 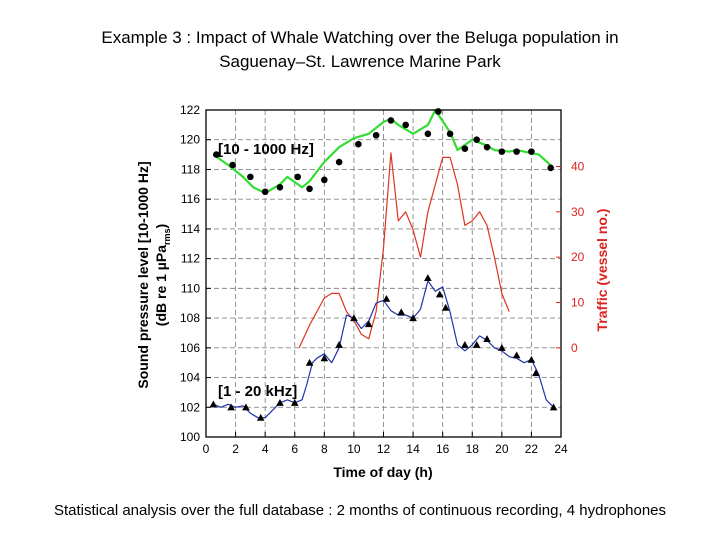 What do you see at coordinates (190, 288) in the screenshot?
I see `y-tick-label: 110` at bounding box center [190, 288].